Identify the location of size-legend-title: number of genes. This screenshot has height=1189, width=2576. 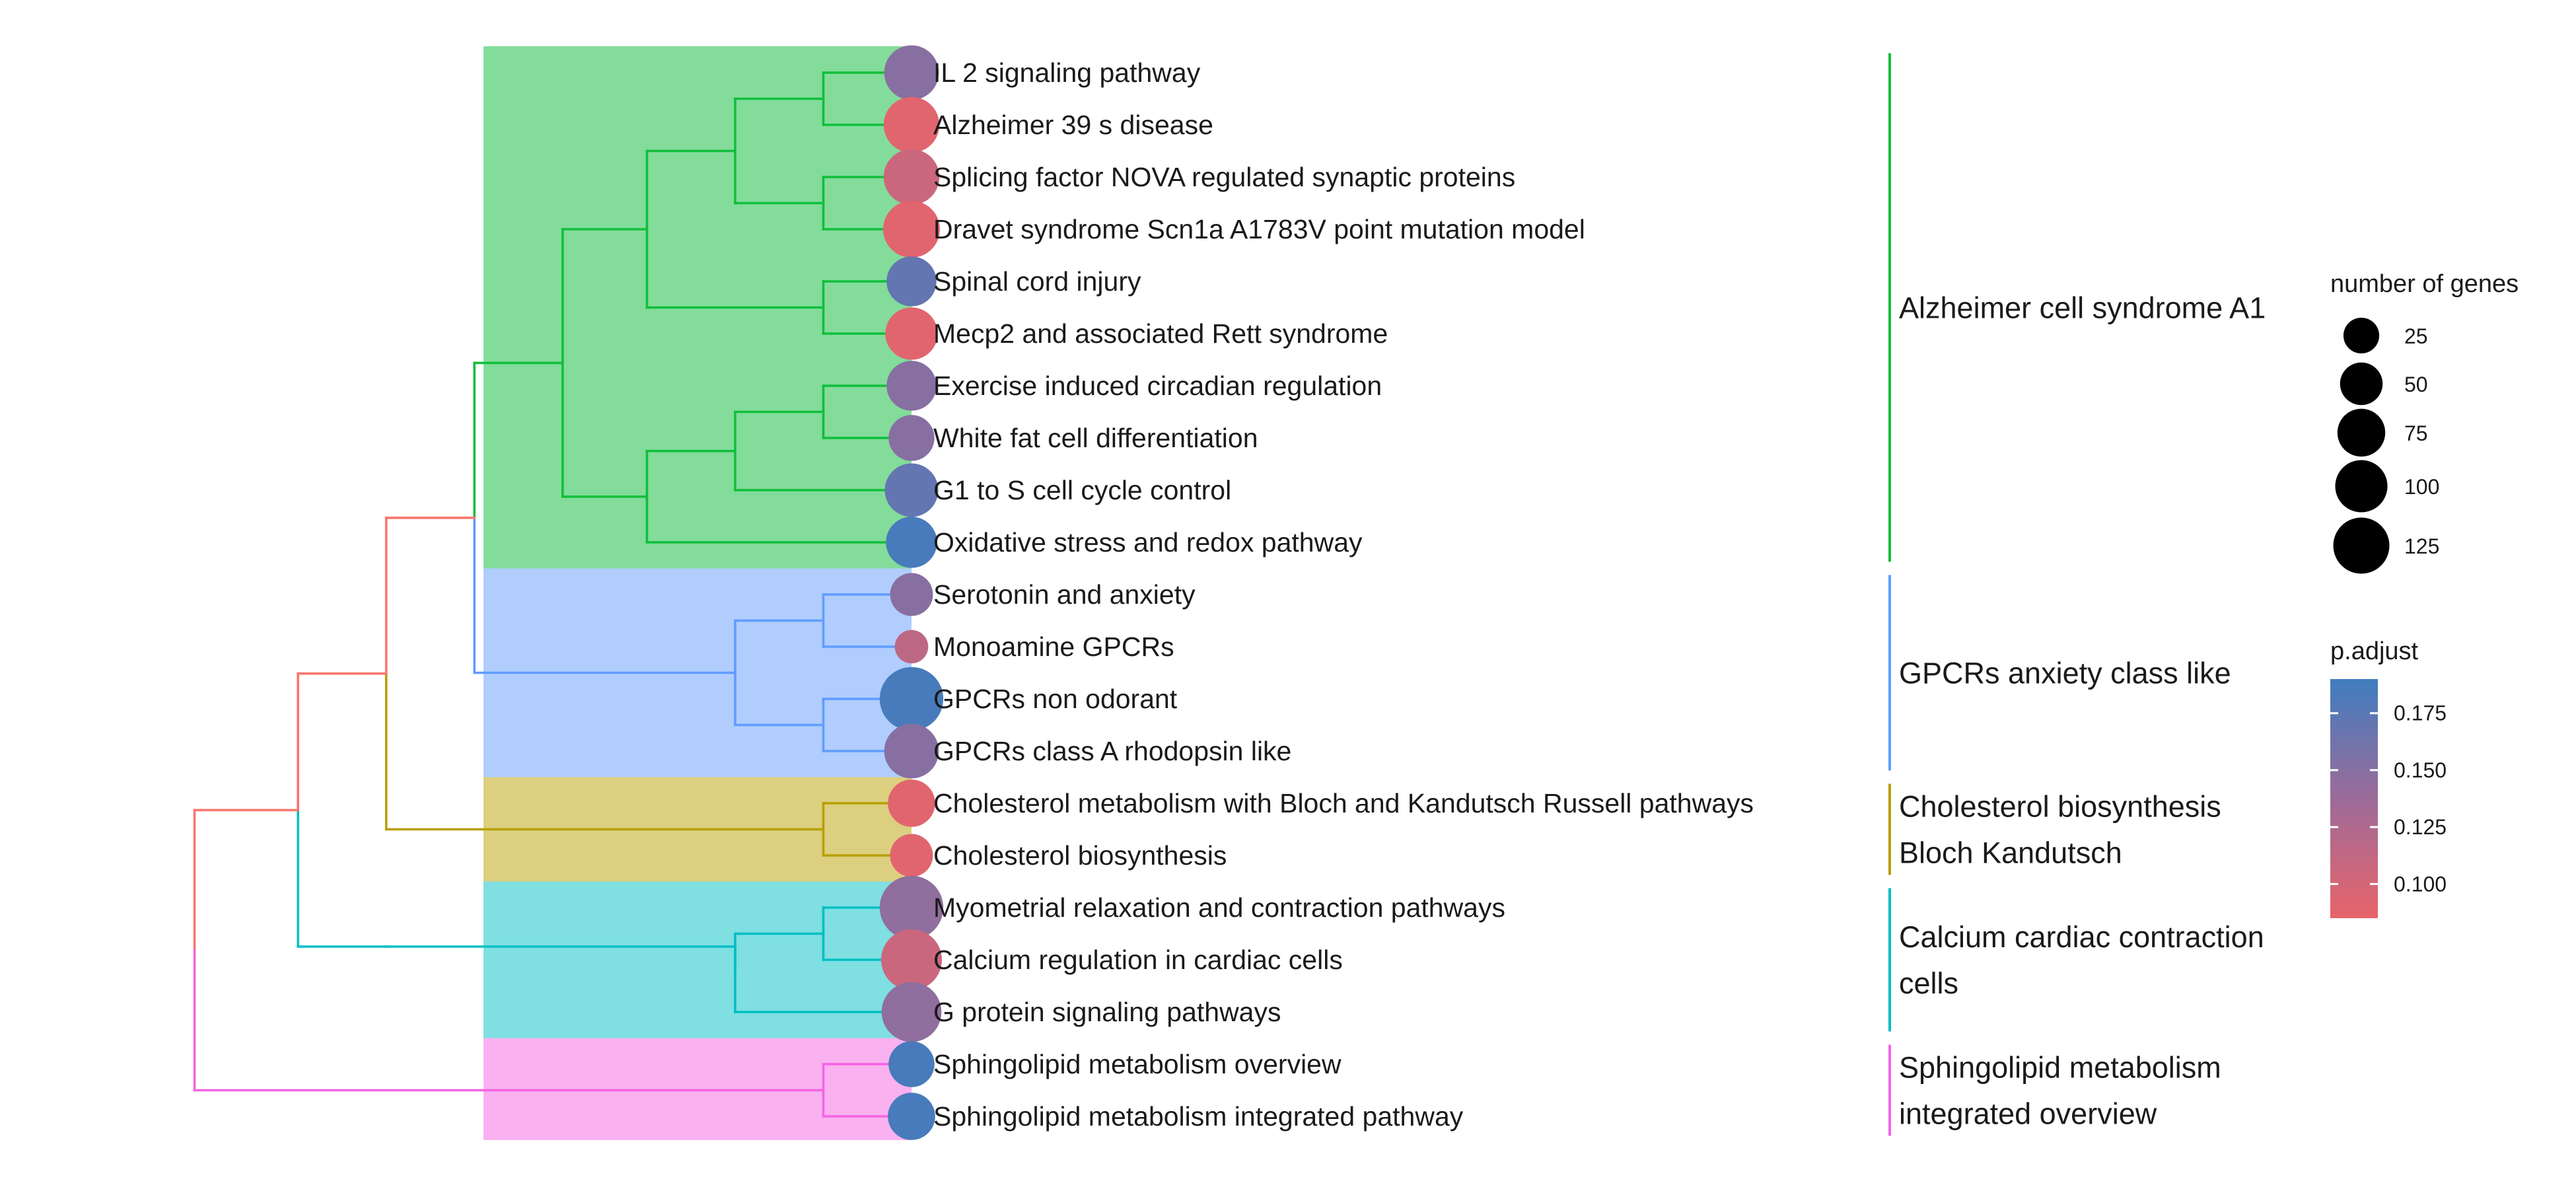
(2424, 284).